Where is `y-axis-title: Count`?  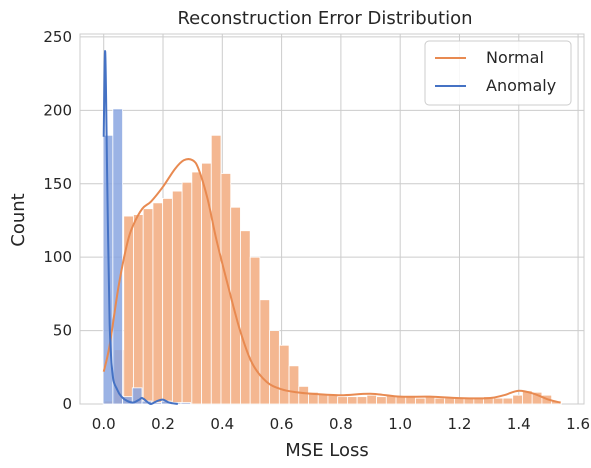
y-axis-title: Count is located at coordinates (18, 219).